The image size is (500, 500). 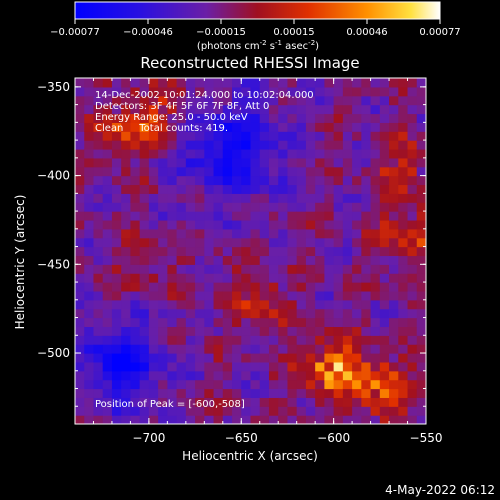 What do you see at coordinates (148, 438) in the screenshot?
I see `x-tick-label: −700` at bounding box center [148, 438].